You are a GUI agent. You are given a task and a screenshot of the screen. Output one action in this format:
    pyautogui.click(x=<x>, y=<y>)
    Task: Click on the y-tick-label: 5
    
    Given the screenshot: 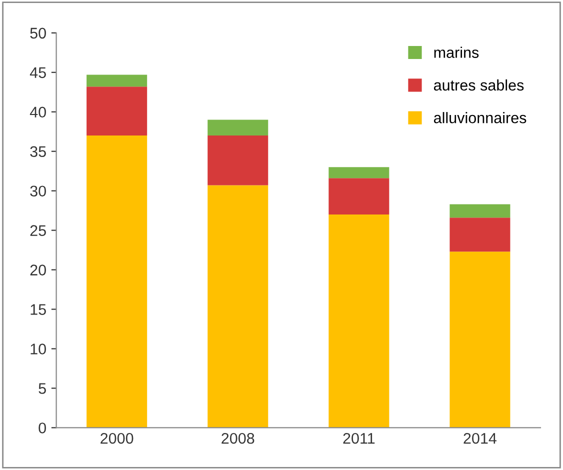 What is the action you would take?
    pyautogui.click(x=42, y=388)
    